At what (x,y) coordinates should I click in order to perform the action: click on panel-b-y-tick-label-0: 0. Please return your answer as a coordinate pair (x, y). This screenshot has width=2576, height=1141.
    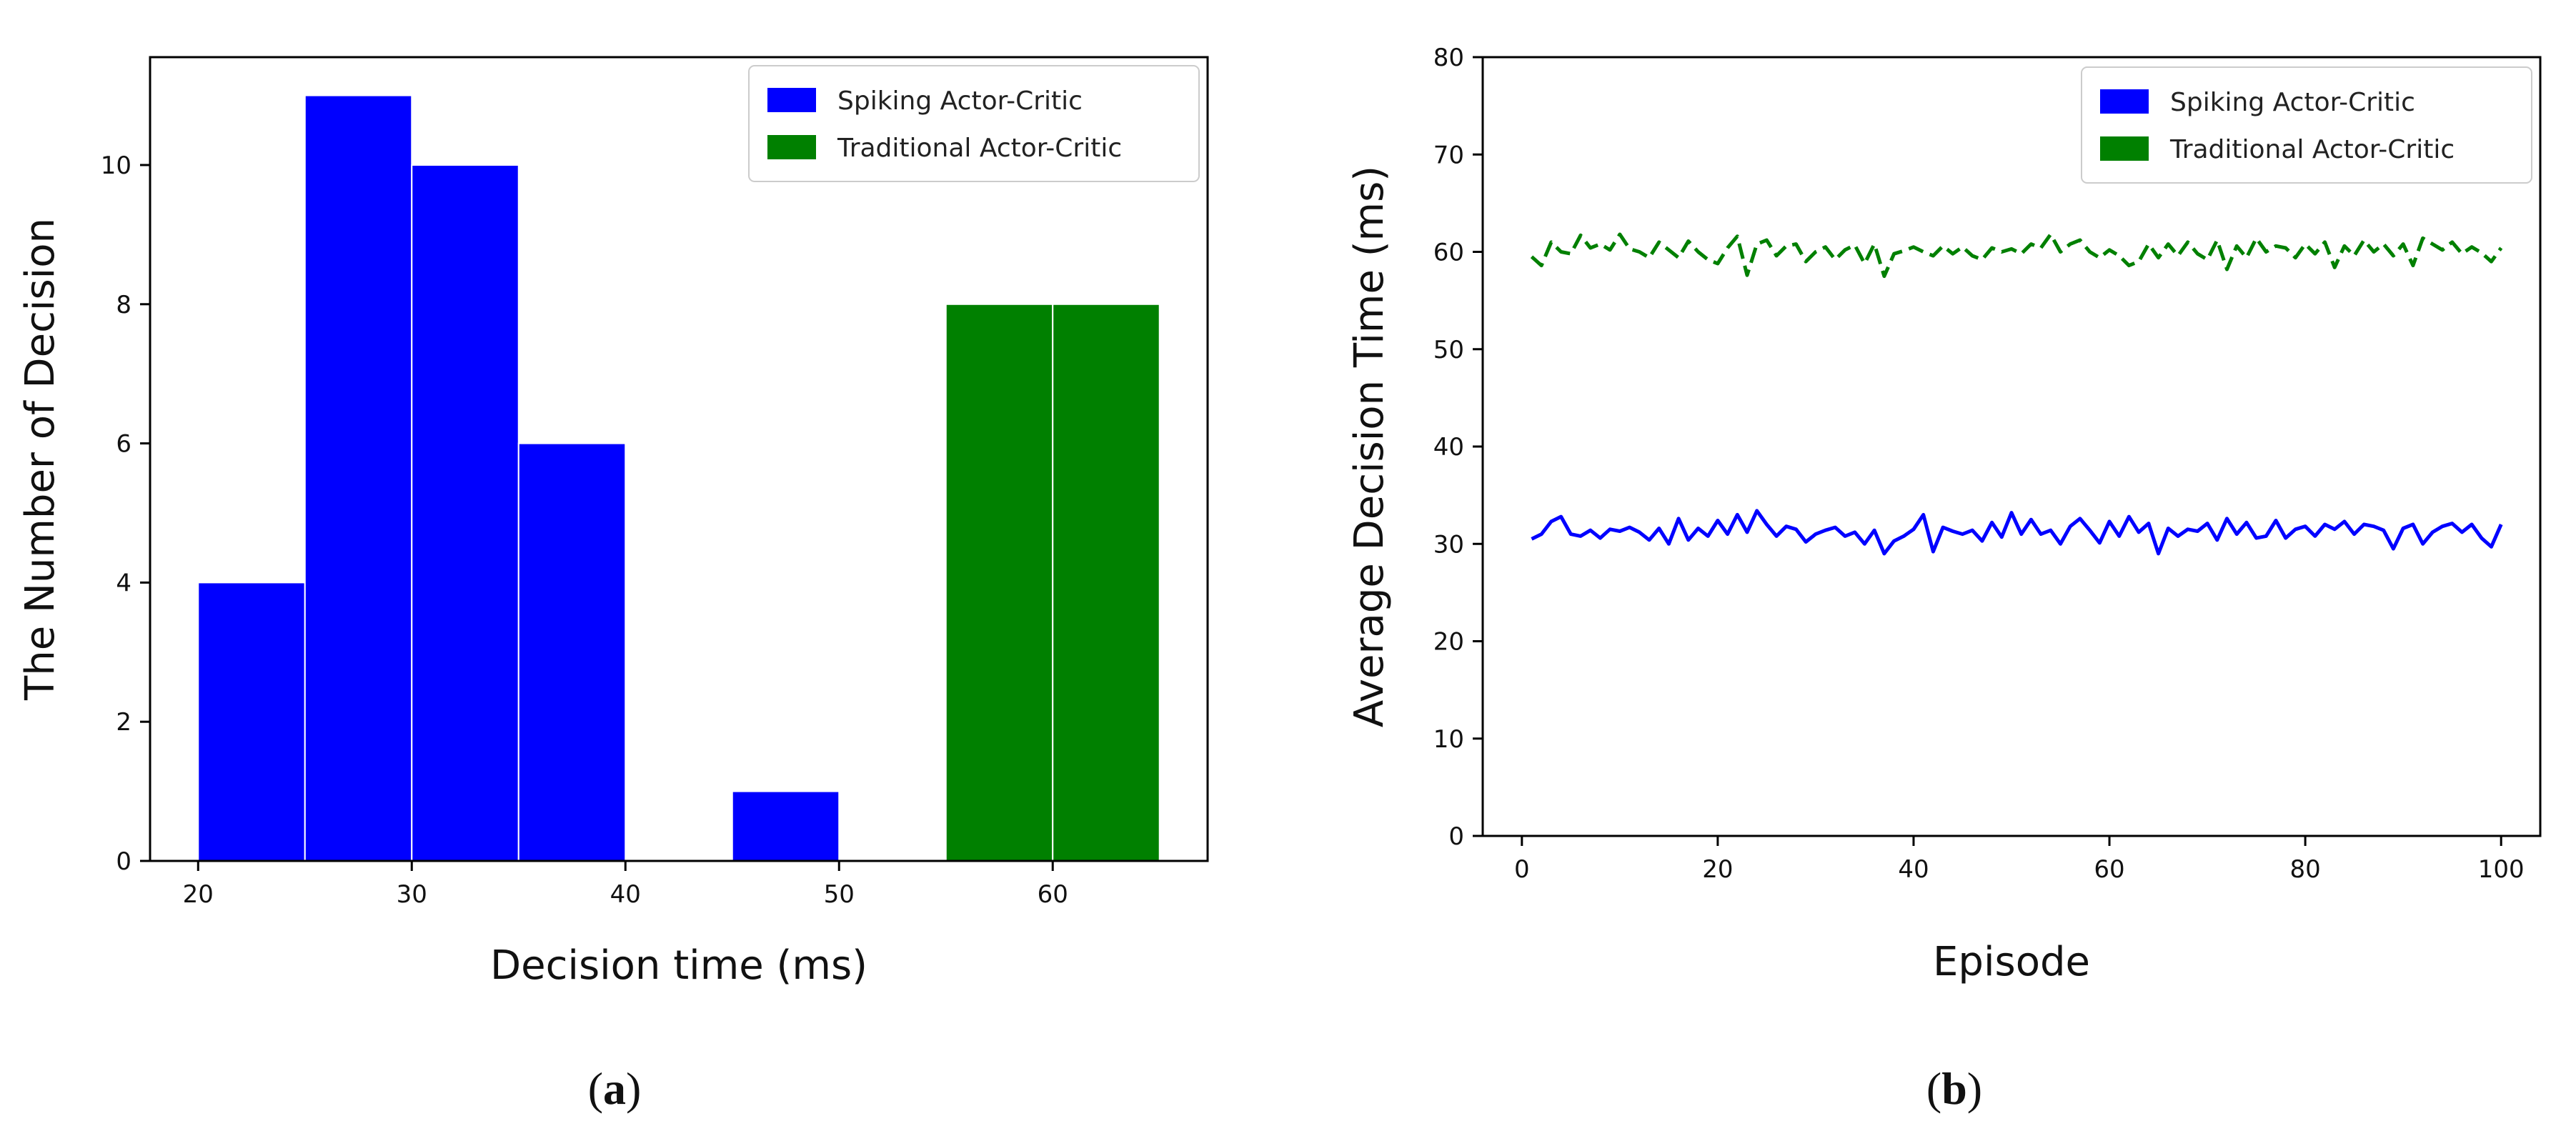
    Looking at the image, I should click on (1456, 836).